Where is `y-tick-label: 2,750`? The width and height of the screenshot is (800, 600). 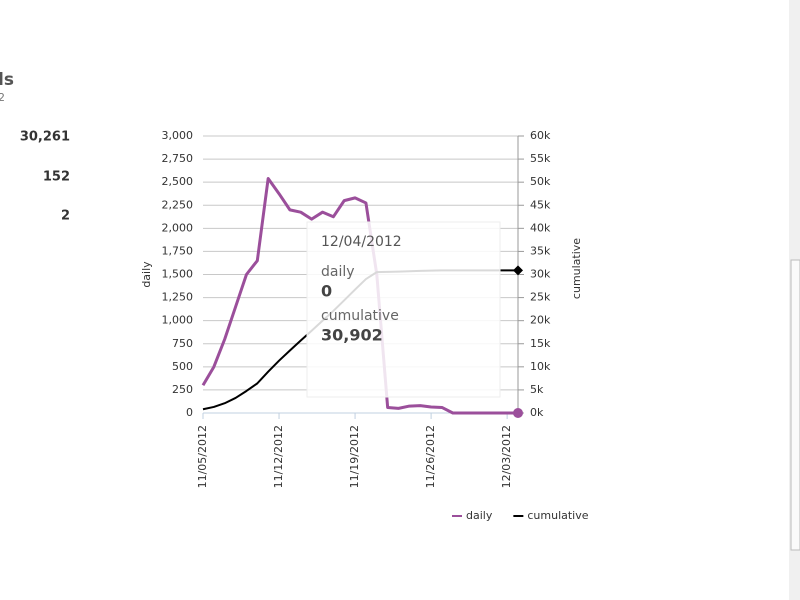 y-tick-label: 2,750 is located at coordinates (178, 158).